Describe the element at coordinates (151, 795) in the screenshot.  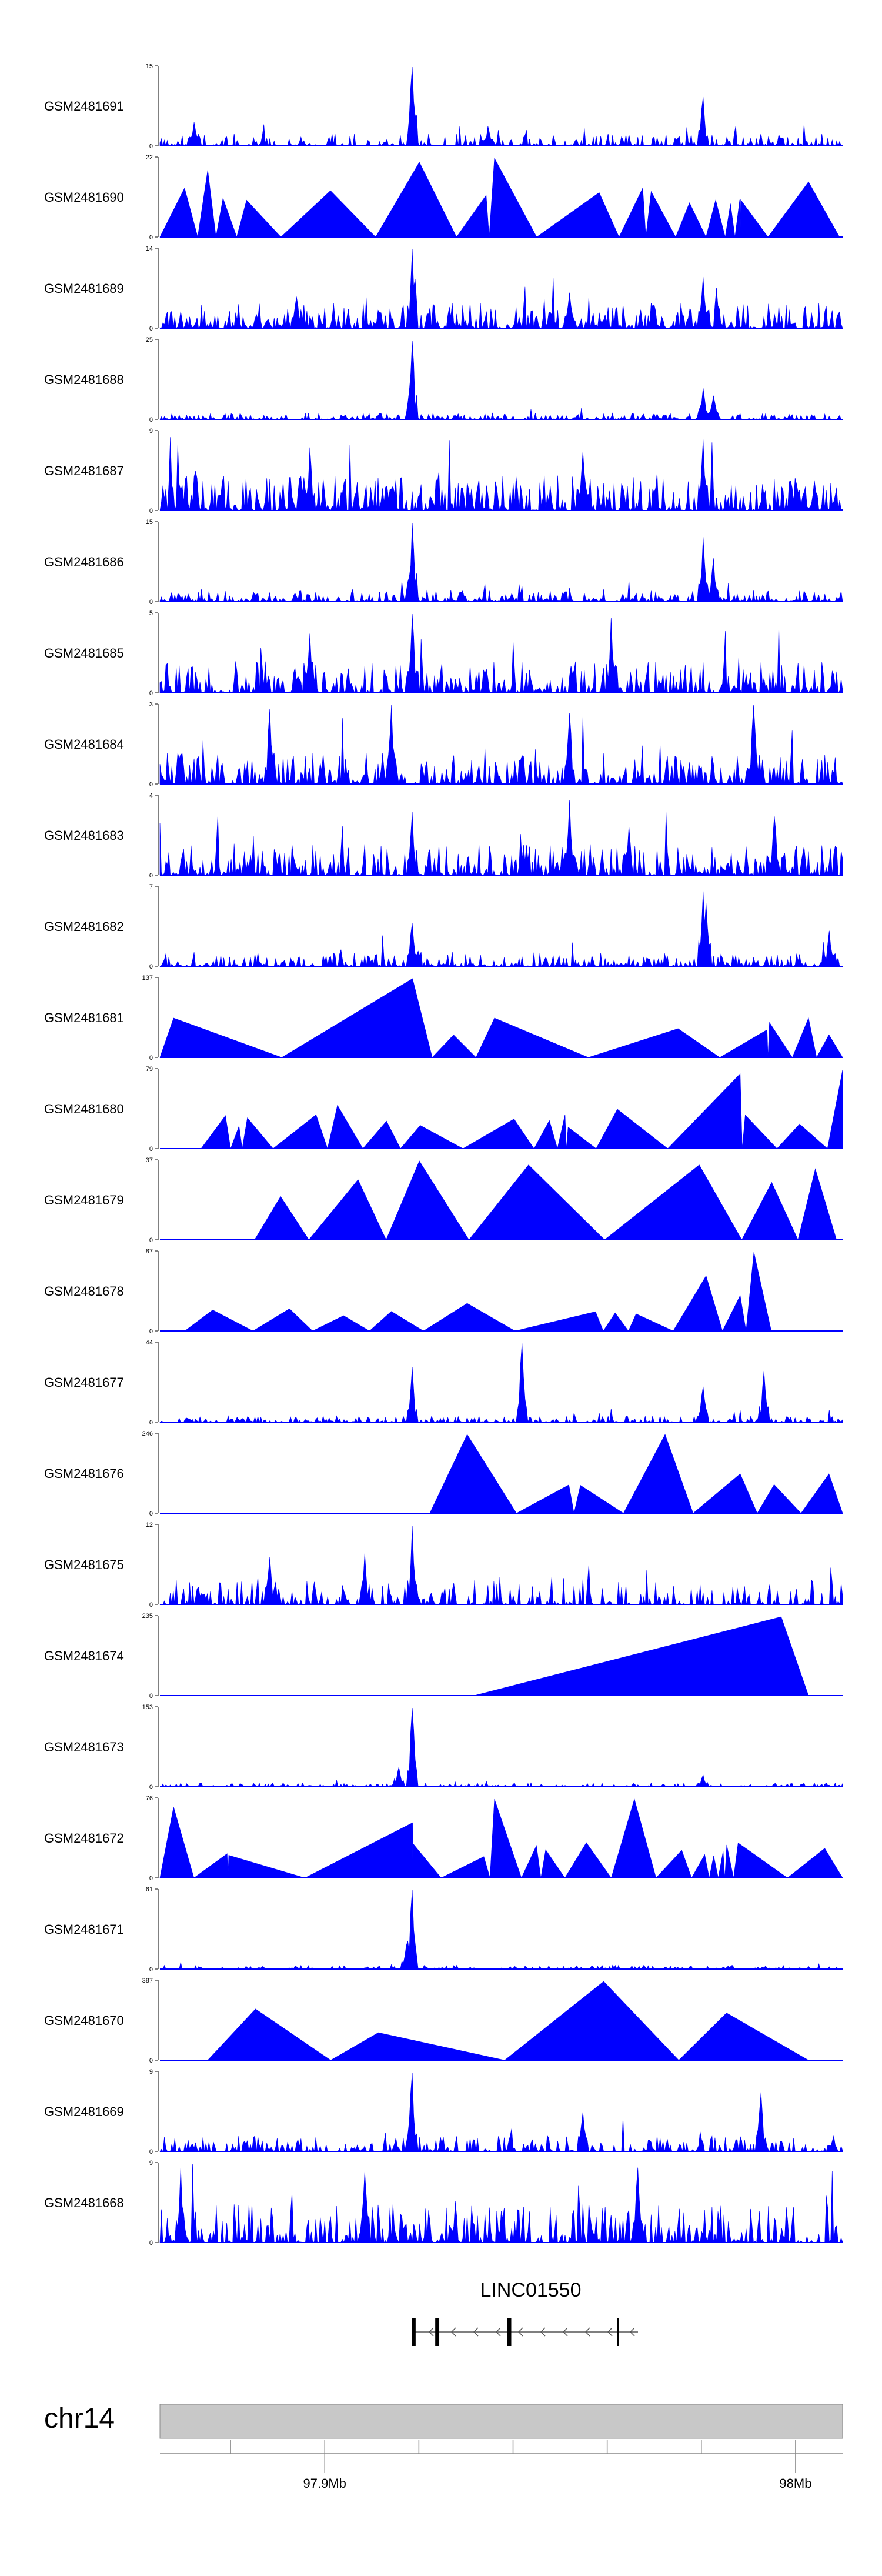
I see `y-axis-max-label: 4` at that location.